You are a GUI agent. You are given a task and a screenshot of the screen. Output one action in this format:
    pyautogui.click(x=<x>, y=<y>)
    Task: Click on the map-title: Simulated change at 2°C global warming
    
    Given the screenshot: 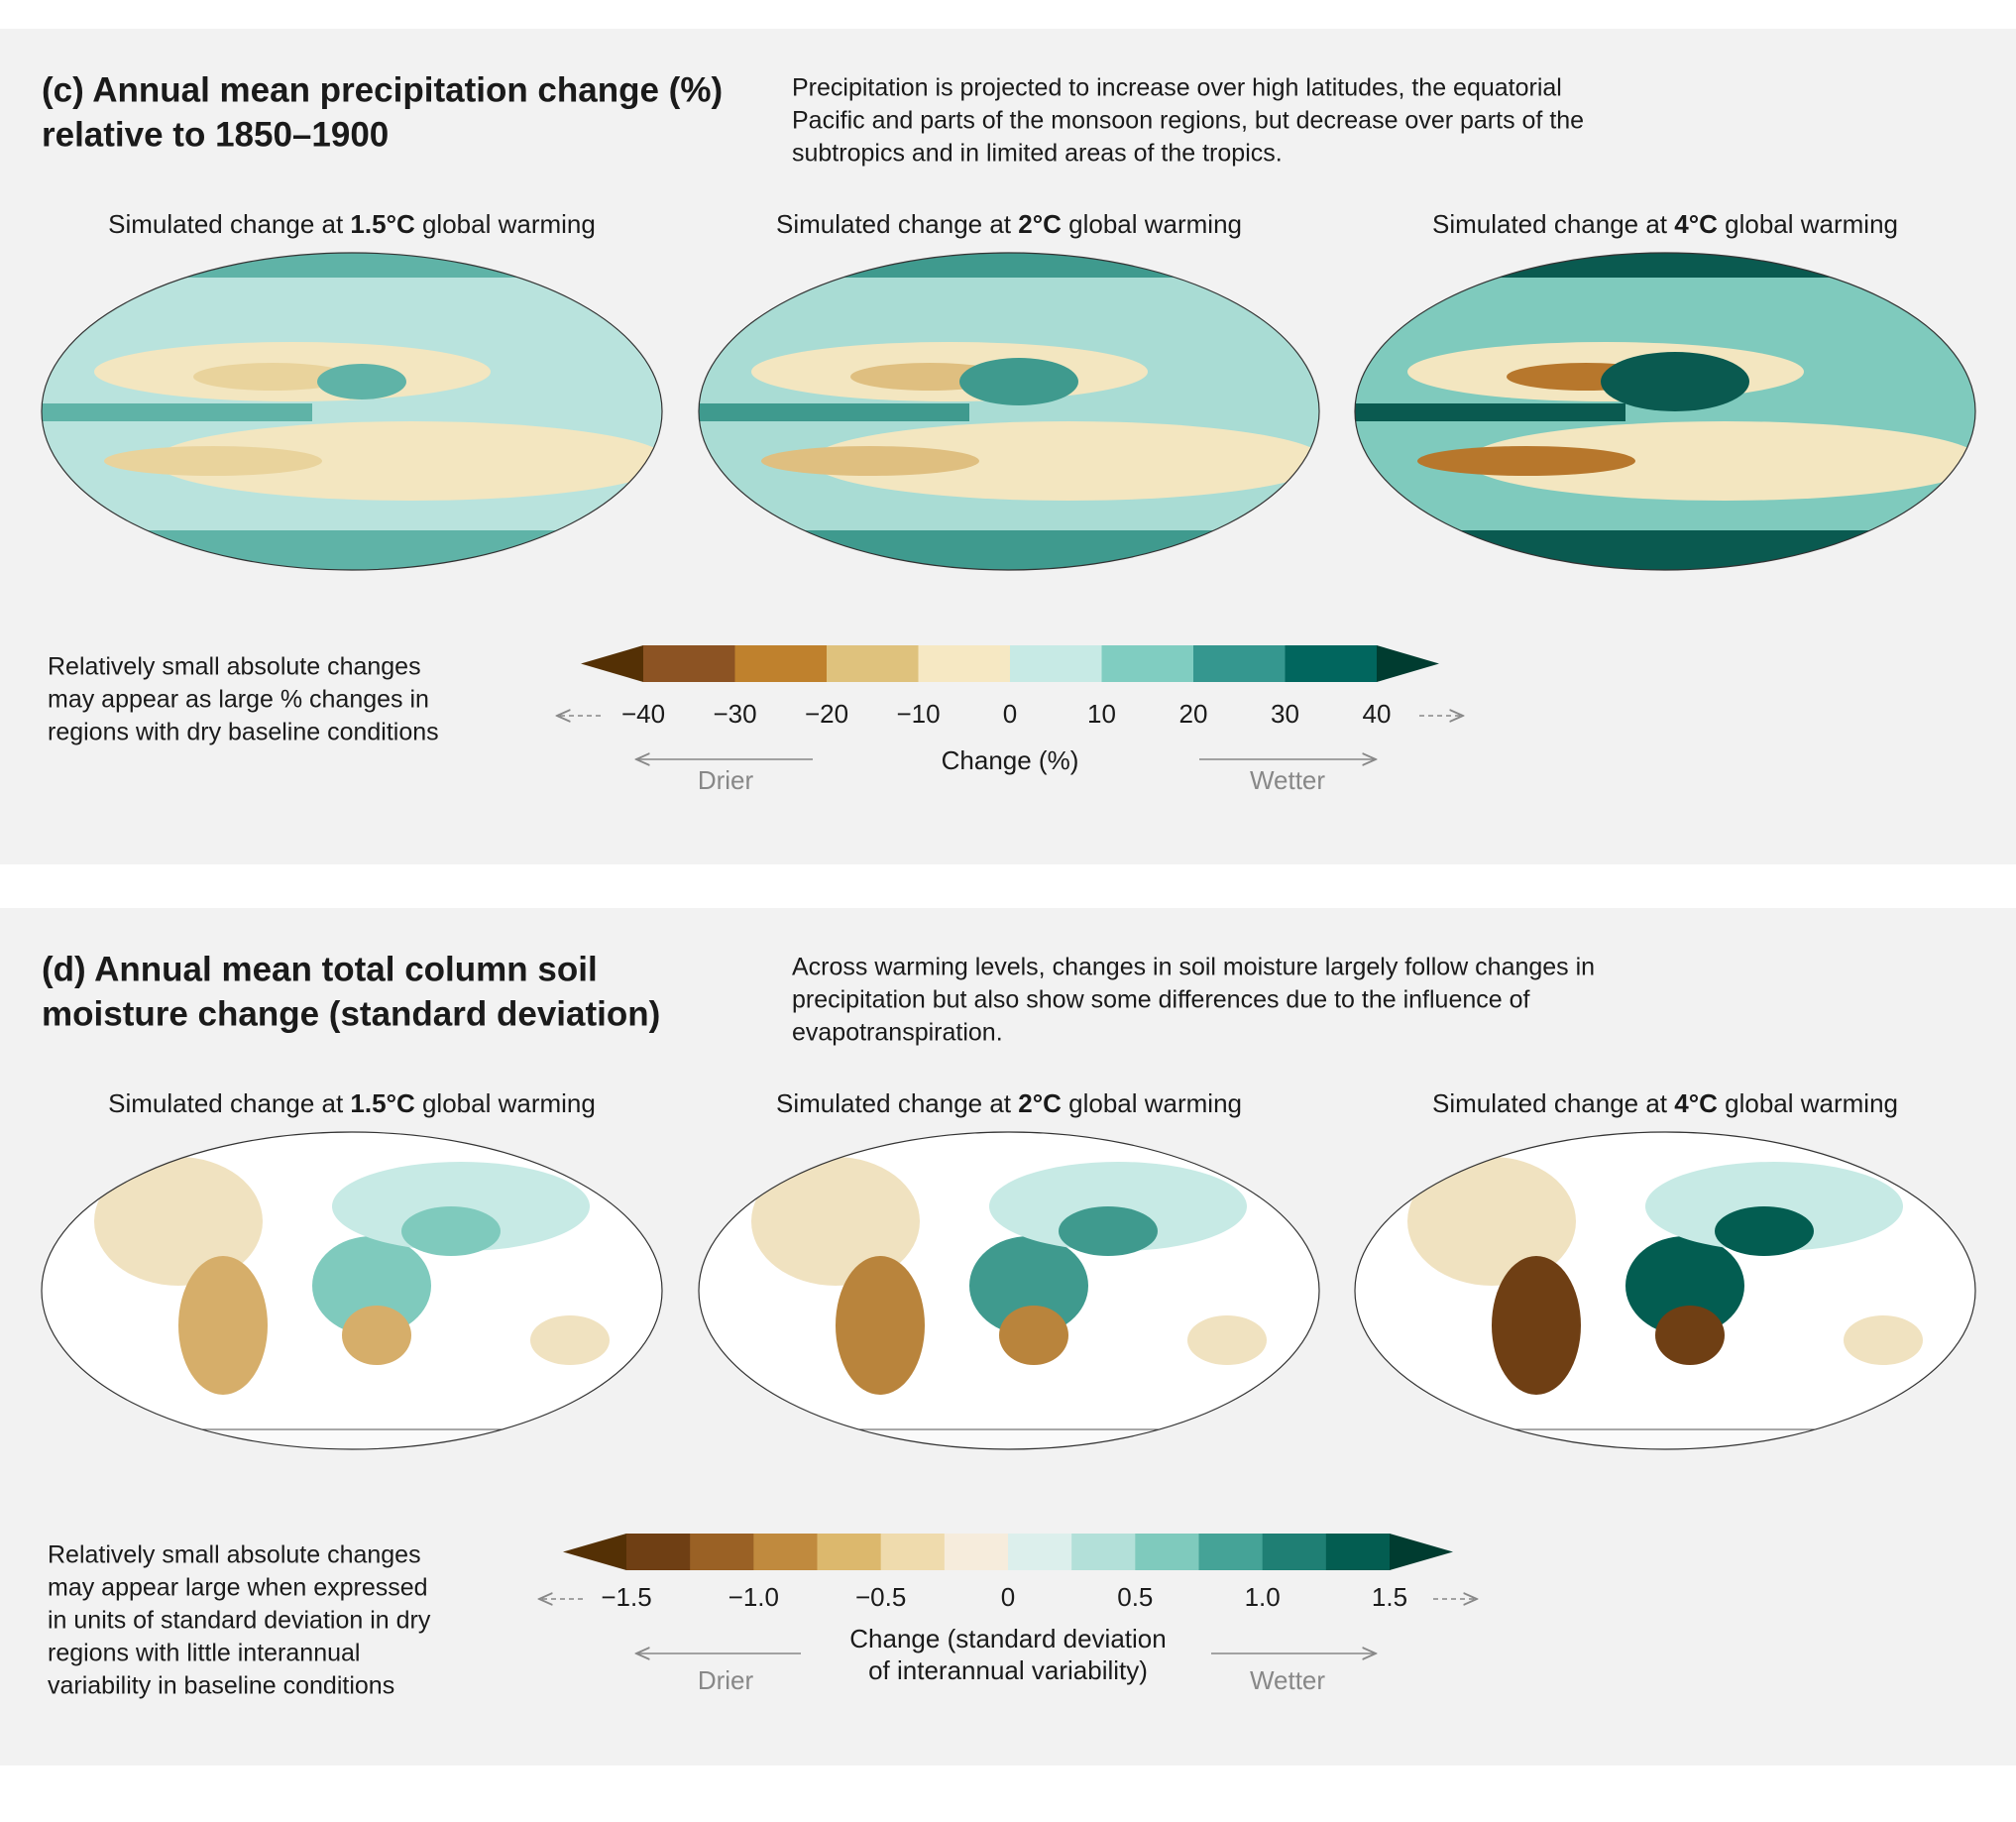 What is the action you would take?
    pyautogui.click(x=1009, y=224)
    